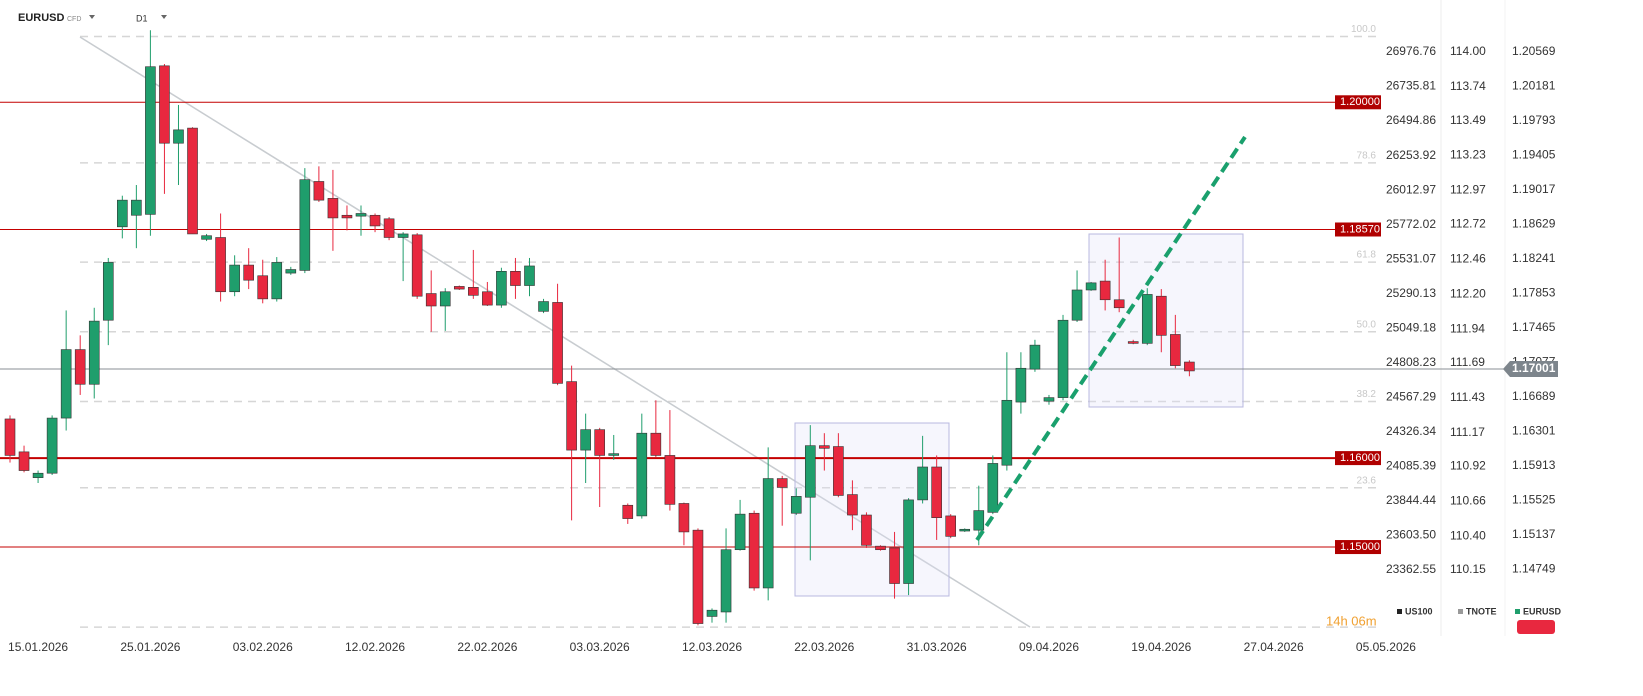 This screenshot has height=696, width=1643. What do you see at coordinates (1411, 51) in the screenshot?
I see `y-tick-label: 26976.76` at bounding box center [1411, 51].